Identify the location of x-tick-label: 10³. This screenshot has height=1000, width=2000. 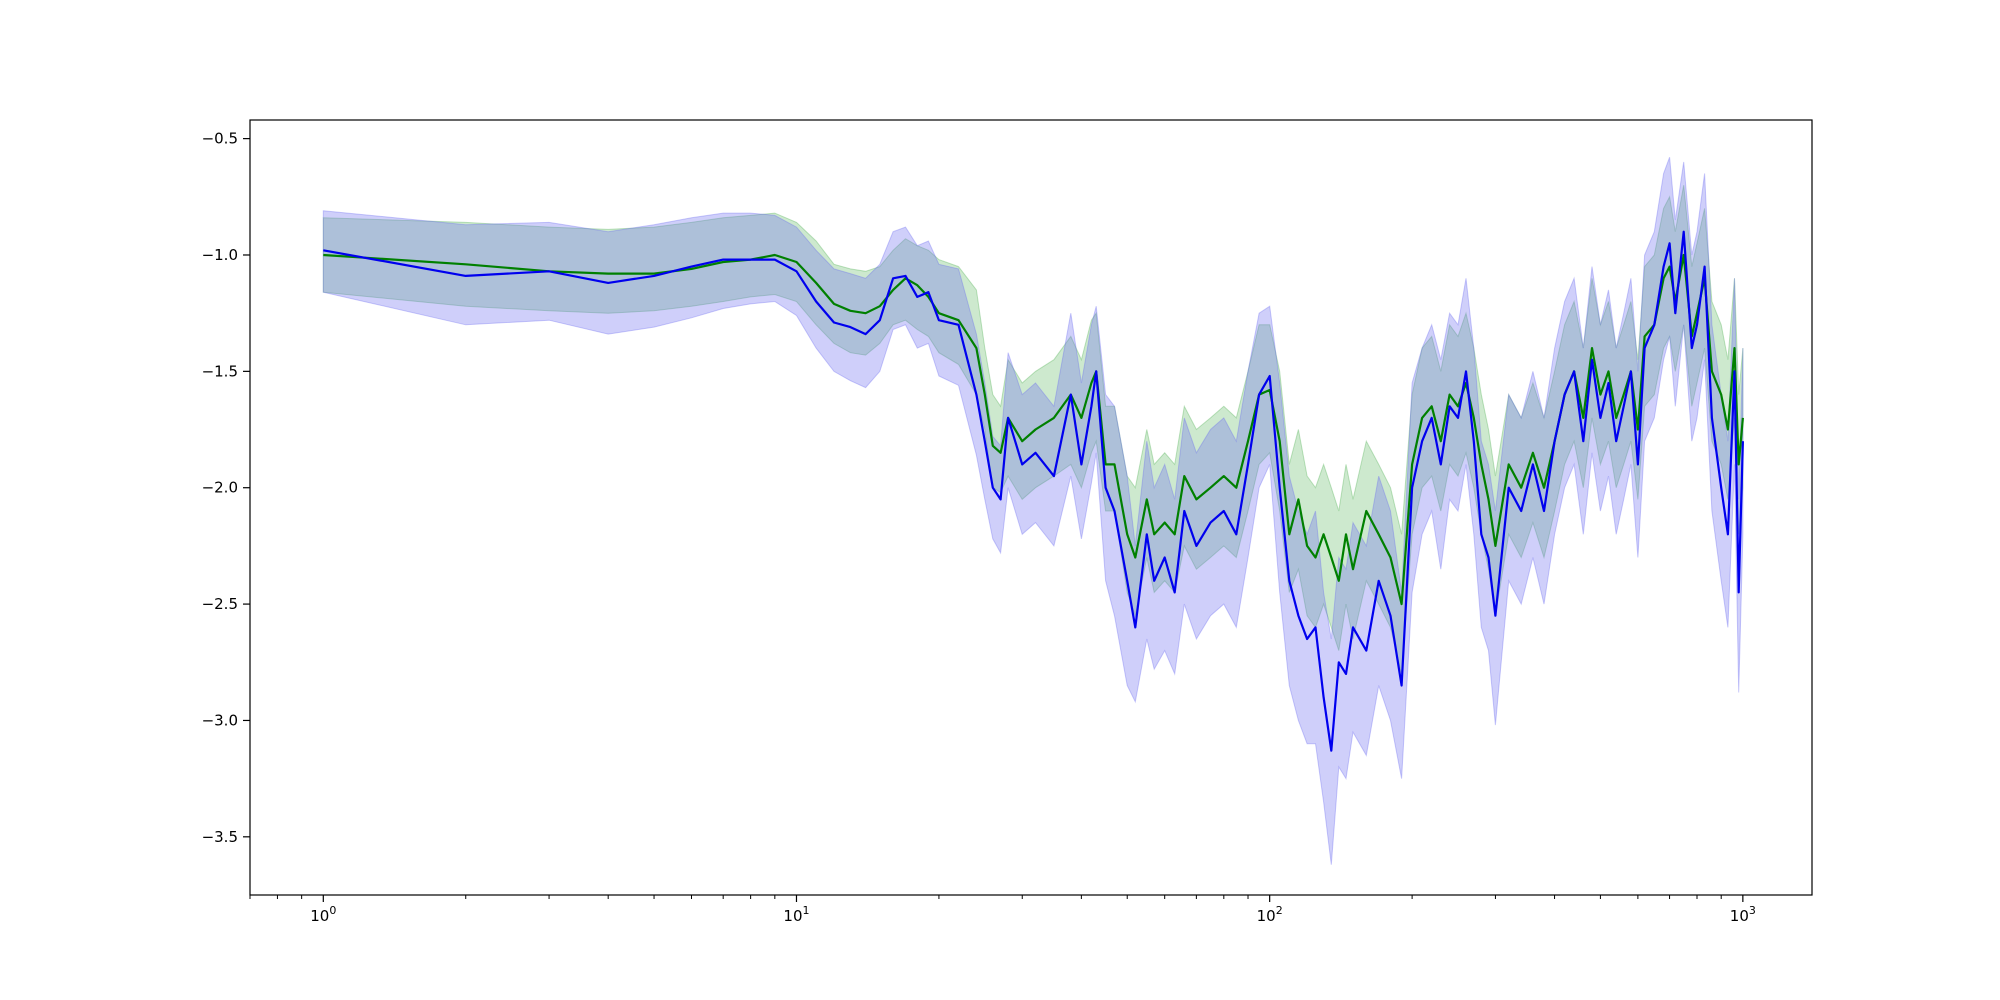
(1743, 914).